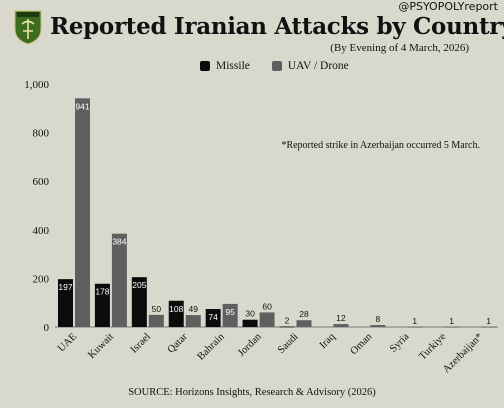  Describe the element at coordinates (176, 309) in the screenshot. I see `bar-value-label: 108` at that location.